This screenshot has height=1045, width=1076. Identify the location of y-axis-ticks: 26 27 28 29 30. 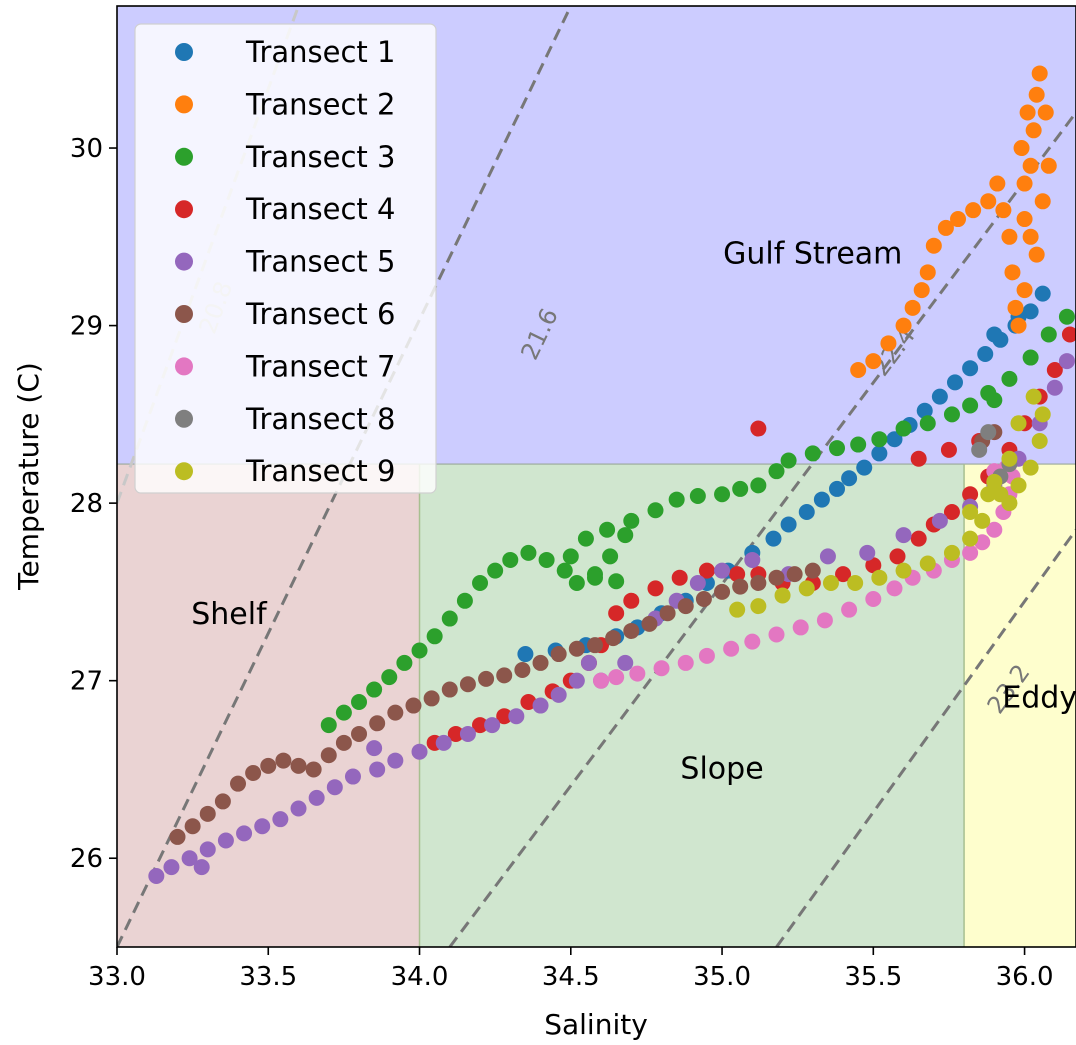
(93, 504).